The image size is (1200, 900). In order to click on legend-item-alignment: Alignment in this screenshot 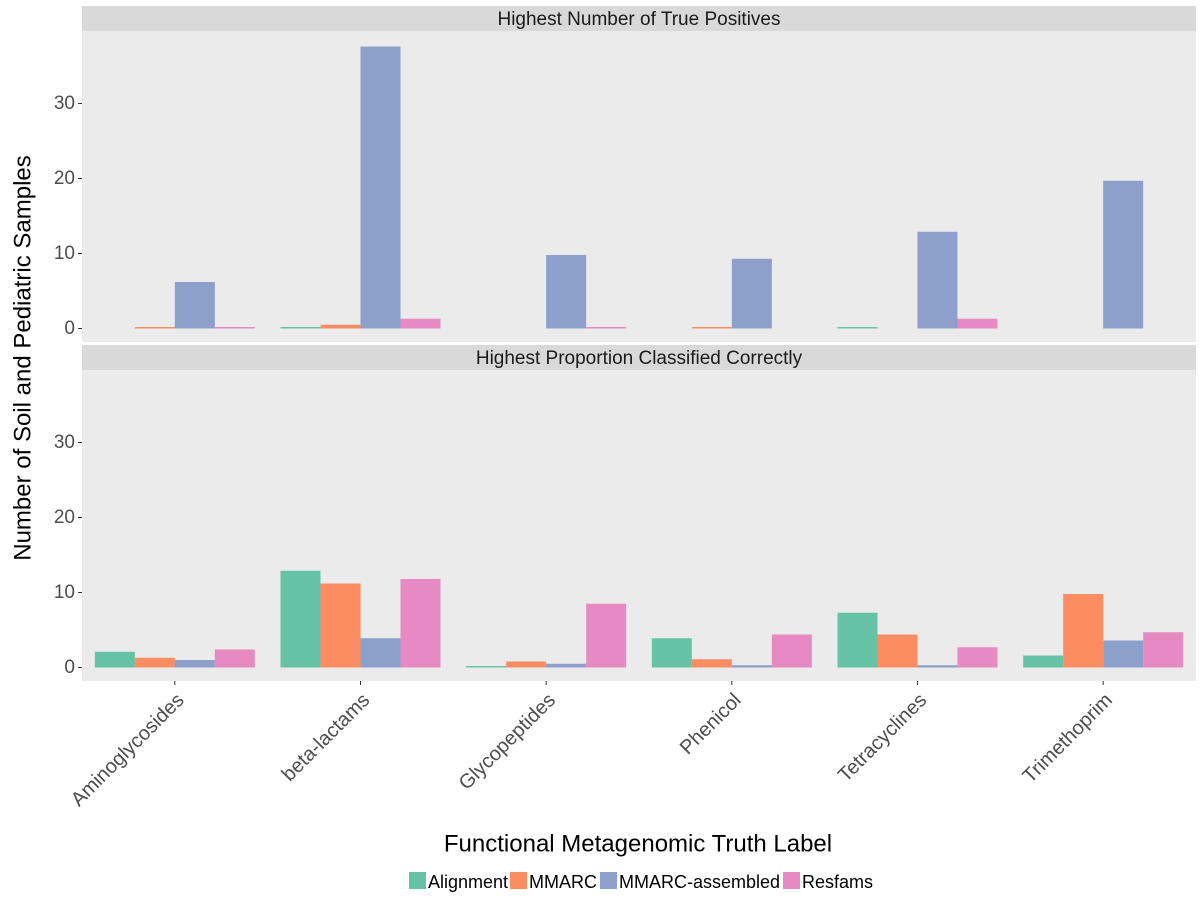, I will do `click(458, 882)`.